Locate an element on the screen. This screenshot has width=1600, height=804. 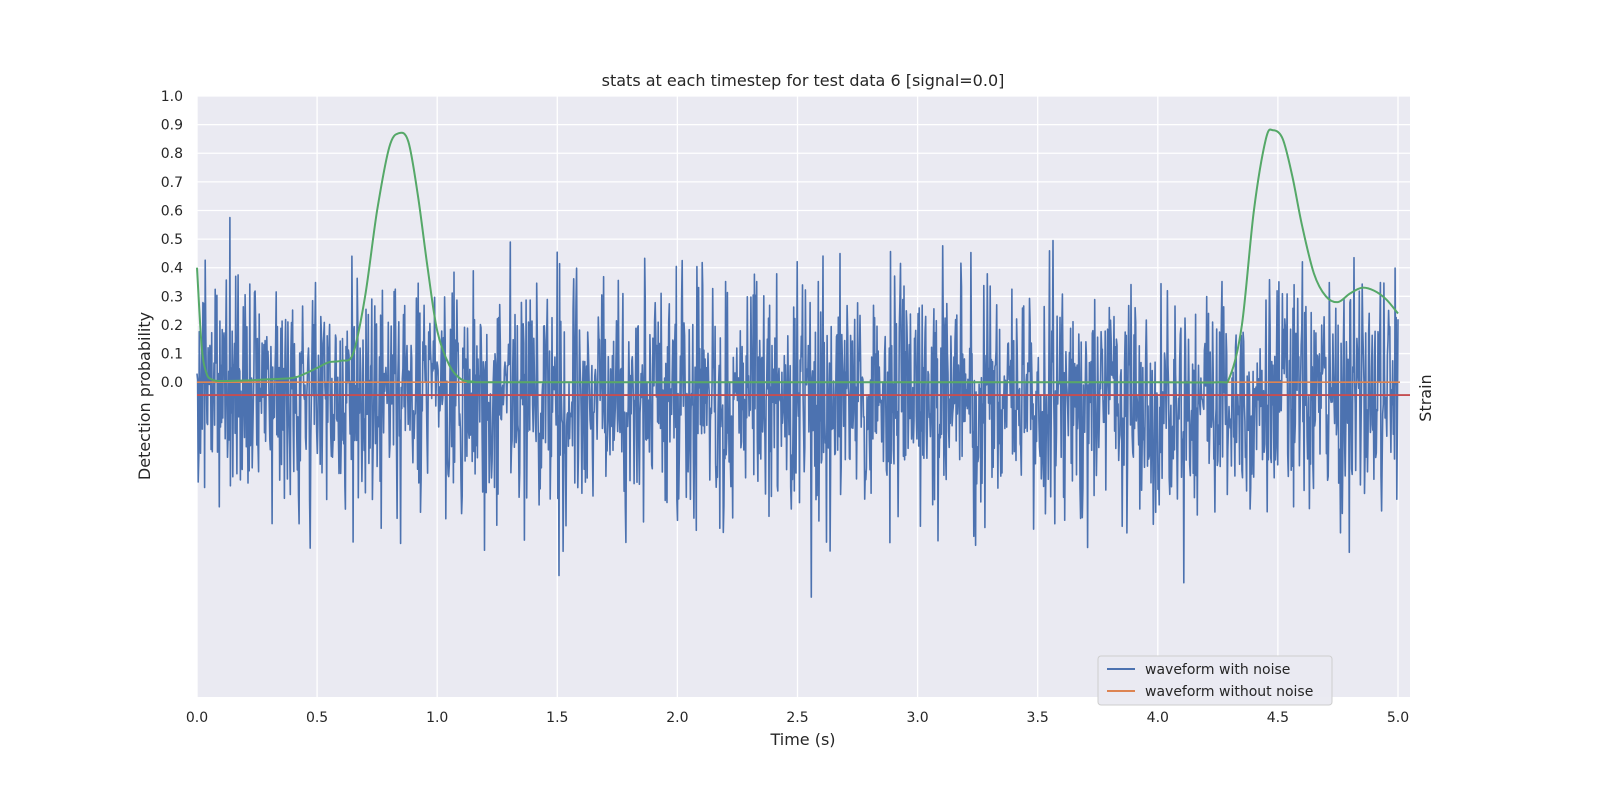
legend-frame is located at coordinates (1215, 680).